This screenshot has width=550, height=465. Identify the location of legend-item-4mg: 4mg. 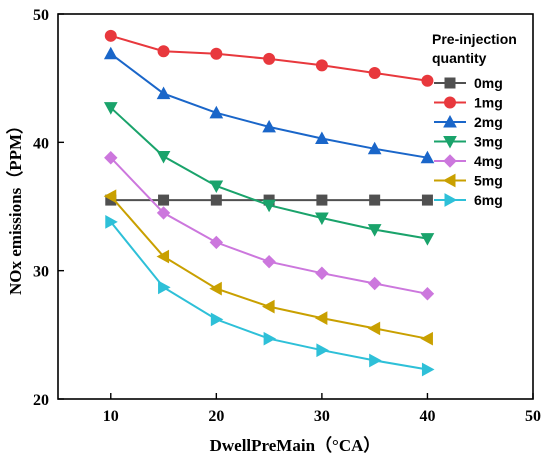
(468, 161).